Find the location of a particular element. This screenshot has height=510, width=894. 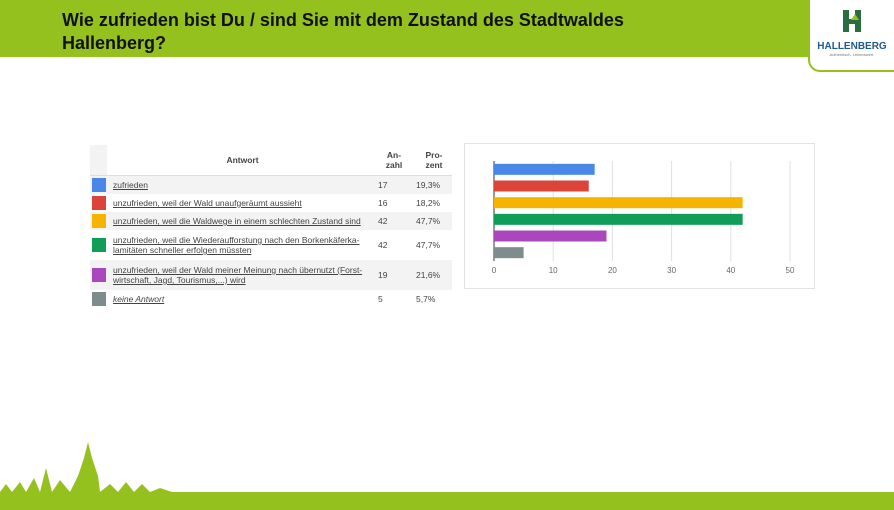

column-header: An-zahl is located at coordinates (391, 160).